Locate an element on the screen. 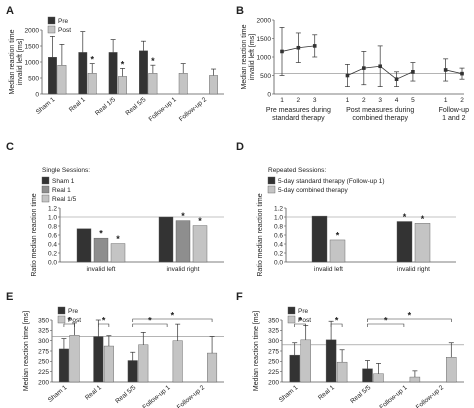 This screenshot has width=474, height=408. panel-b-x-tick-label: 2 is located at coordinates (462, 100).